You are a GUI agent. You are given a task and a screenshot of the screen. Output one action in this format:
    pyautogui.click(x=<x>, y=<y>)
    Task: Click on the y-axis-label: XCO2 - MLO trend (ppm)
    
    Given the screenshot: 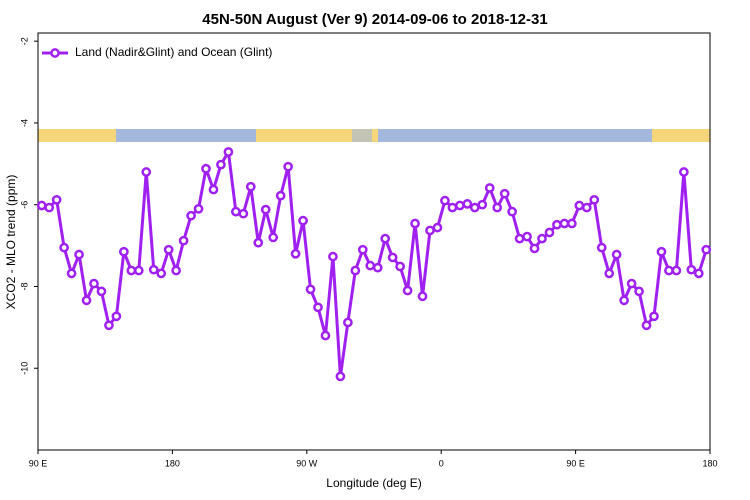 What is the action you would take?
    pyautogui.click(x=11, y=242)
    